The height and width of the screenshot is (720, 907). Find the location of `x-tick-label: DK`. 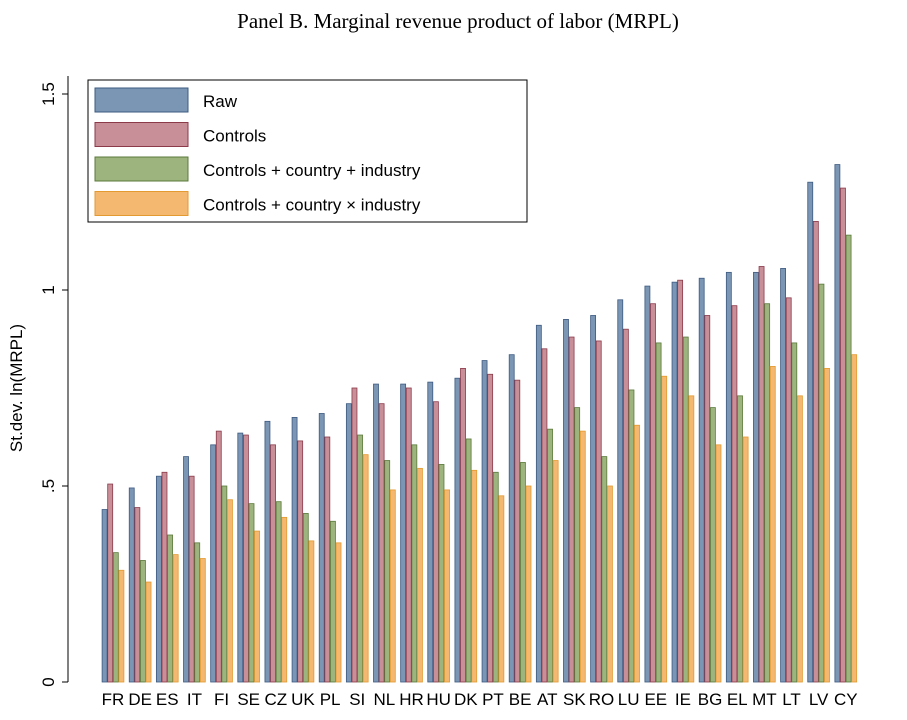

x-tick-label: DK is located at coordinates (466, 699).